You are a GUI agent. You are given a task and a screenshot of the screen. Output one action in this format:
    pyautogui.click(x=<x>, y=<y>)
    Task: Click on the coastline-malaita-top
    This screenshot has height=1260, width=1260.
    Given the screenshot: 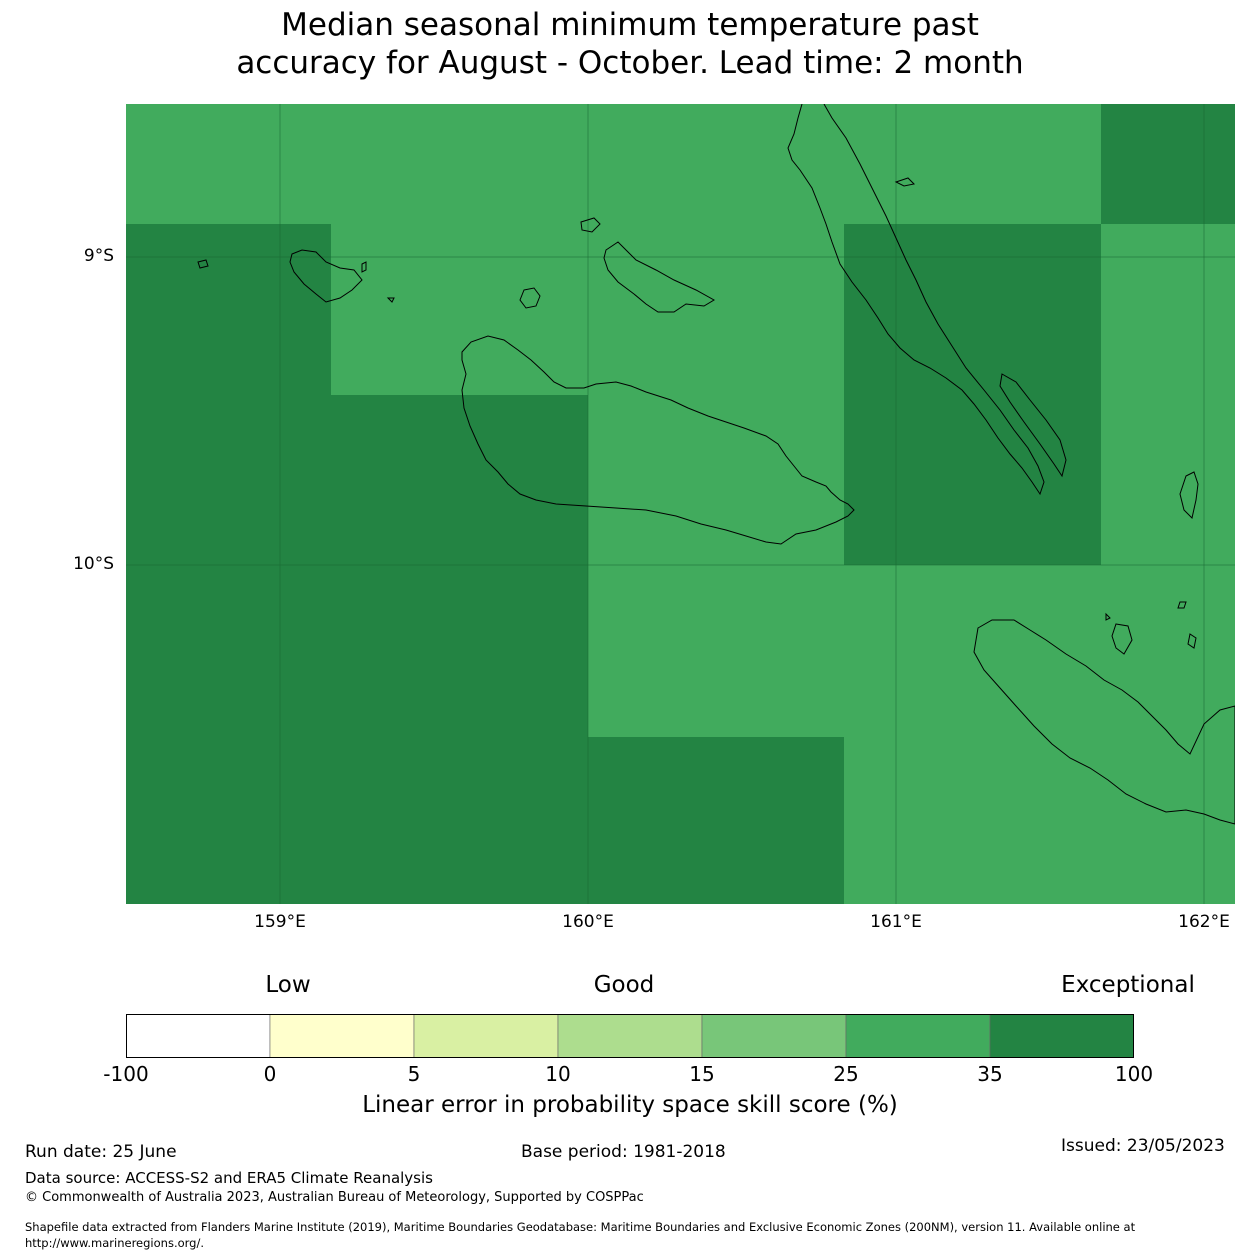 What is the action you would take?
    pyautogui.click(x=1189, y=495)
    